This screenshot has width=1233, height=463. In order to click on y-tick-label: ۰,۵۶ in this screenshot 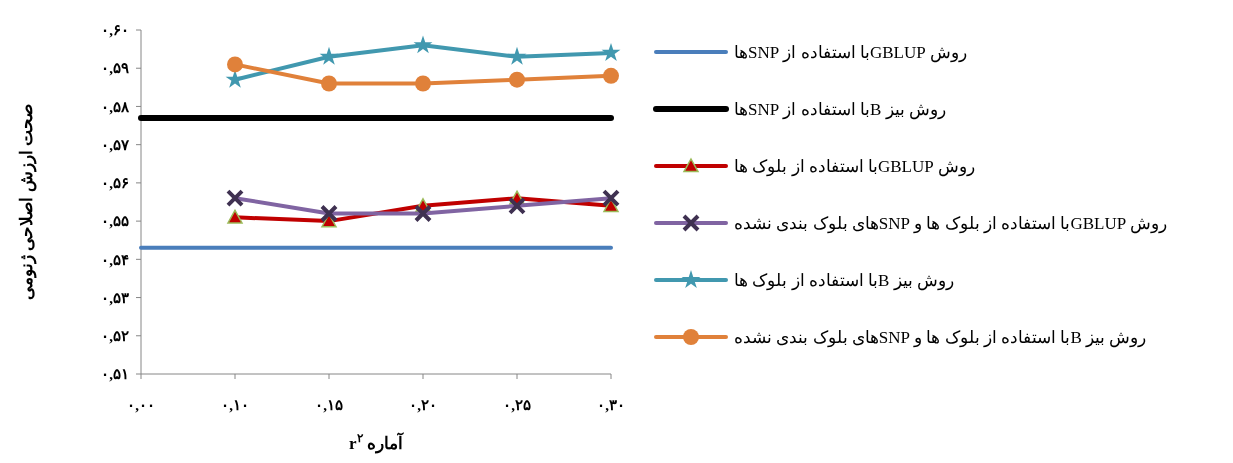, I will do `click(115, 183)`.